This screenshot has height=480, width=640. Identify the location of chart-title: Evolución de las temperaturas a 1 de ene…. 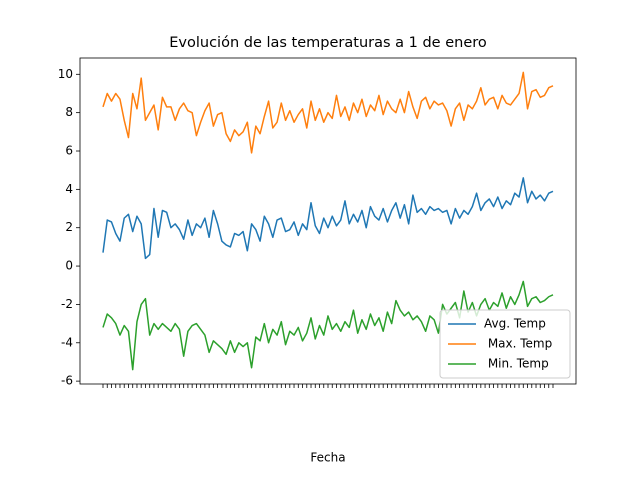
(328, 43).